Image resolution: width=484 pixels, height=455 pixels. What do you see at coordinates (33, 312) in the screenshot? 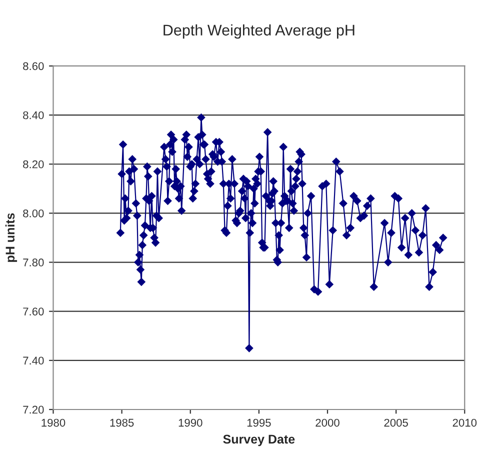
I see `y-tick-label: 7.60` at bounding box center [33, 312].